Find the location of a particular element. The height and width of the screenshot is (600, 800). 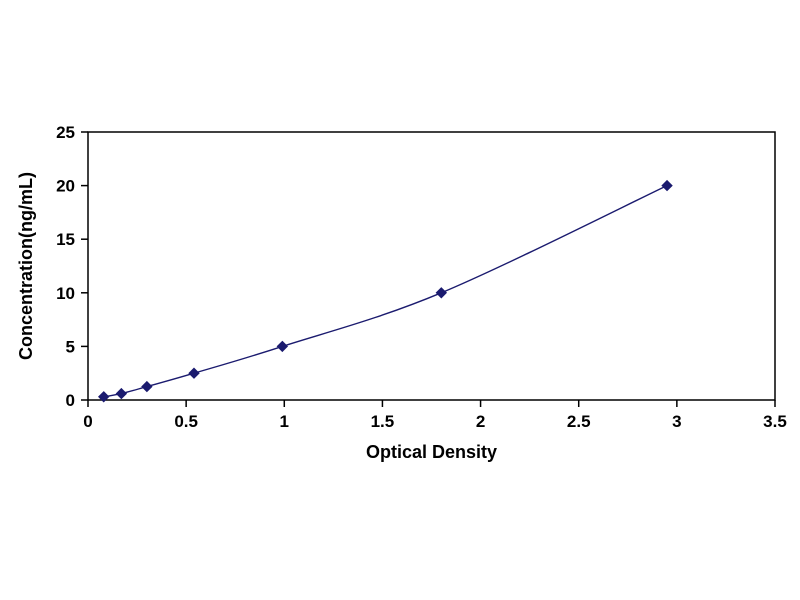

y-axis-title: Concentration(ng/mL) is located at coordinates (26, 266).